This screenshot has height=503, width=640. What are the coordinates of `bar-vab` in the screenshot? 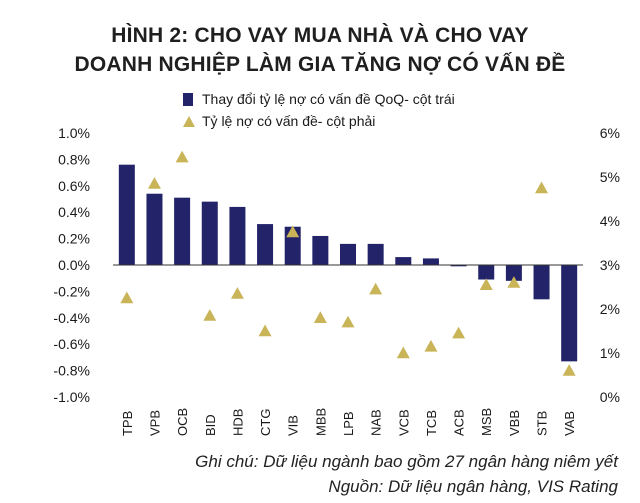 It's located at (569, 313).